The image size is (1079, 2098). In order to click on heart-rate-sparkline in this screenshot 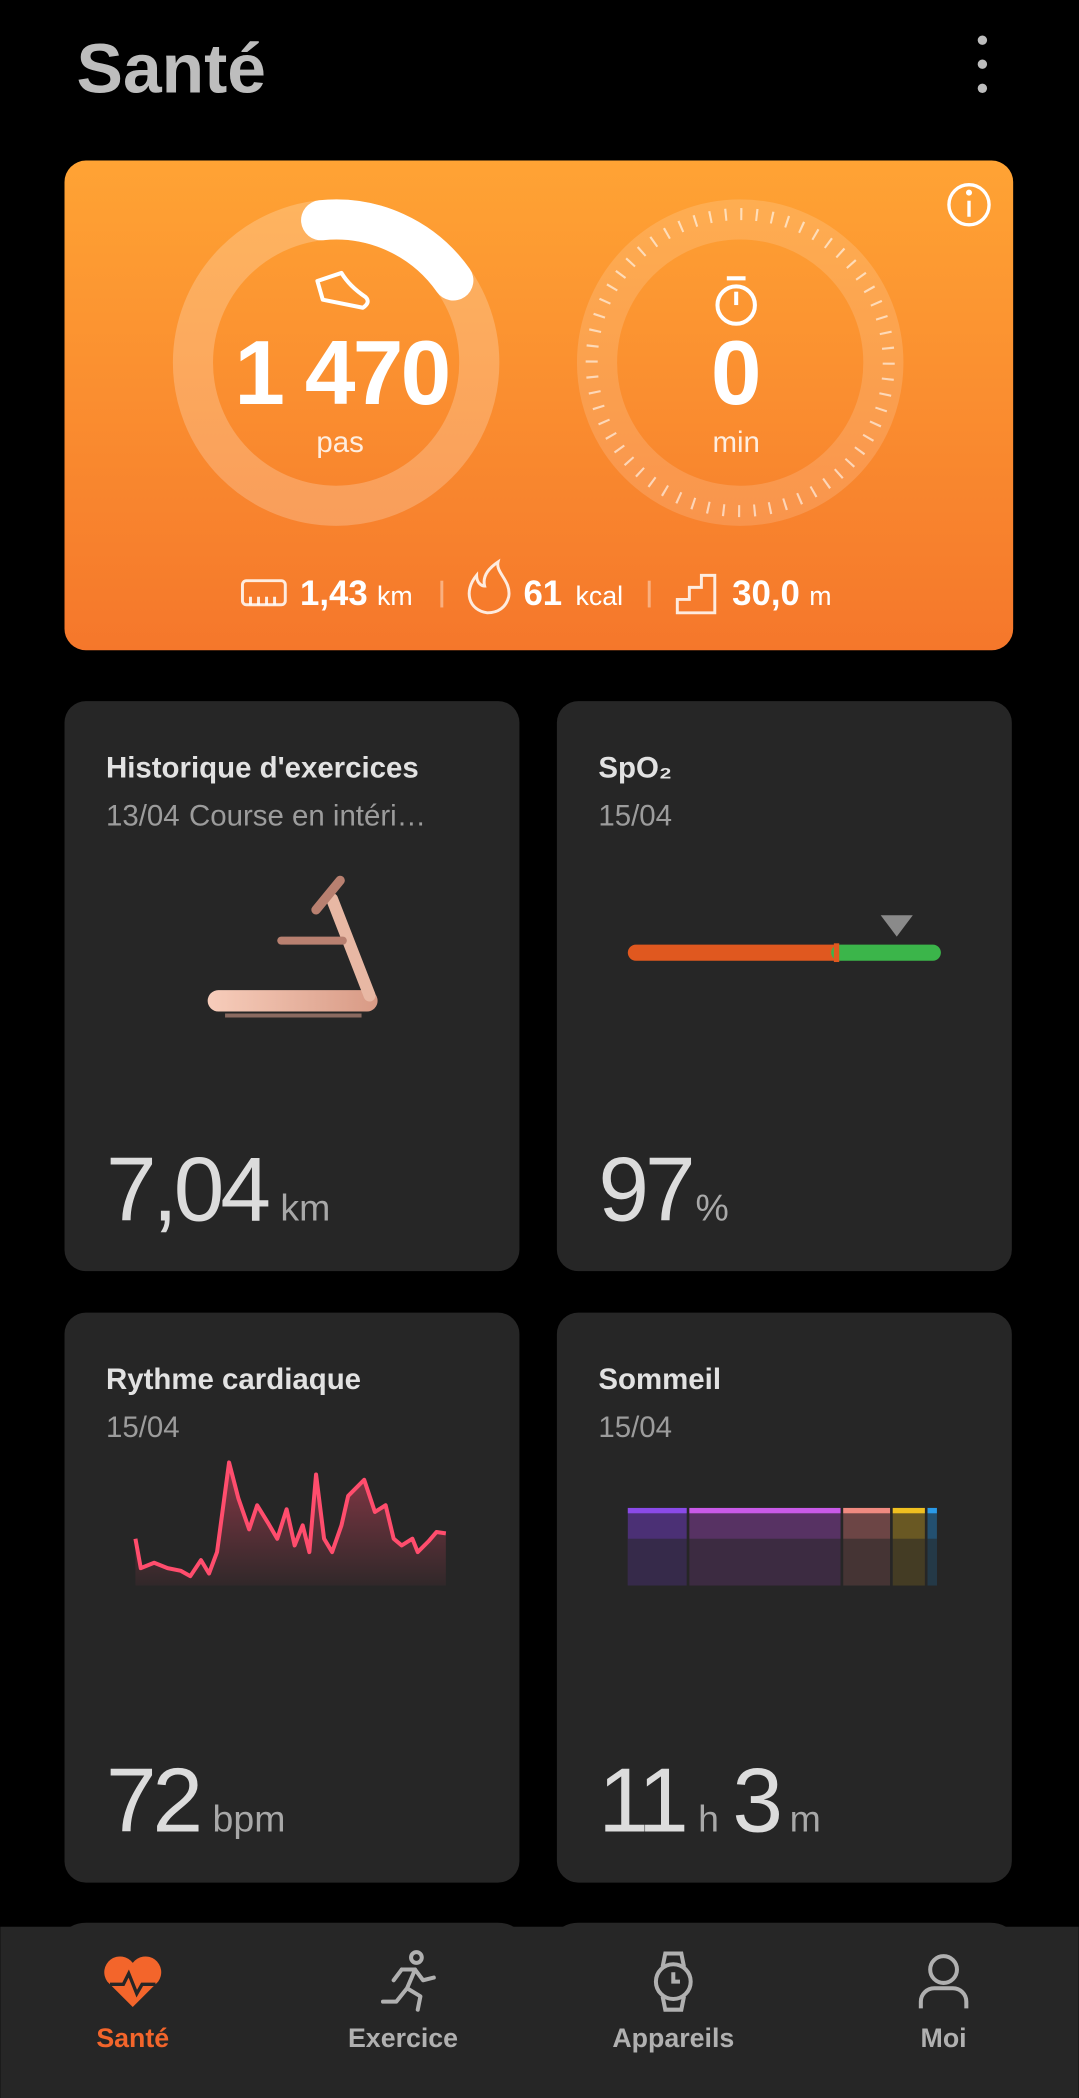, I will do `click(290, 1523)`.